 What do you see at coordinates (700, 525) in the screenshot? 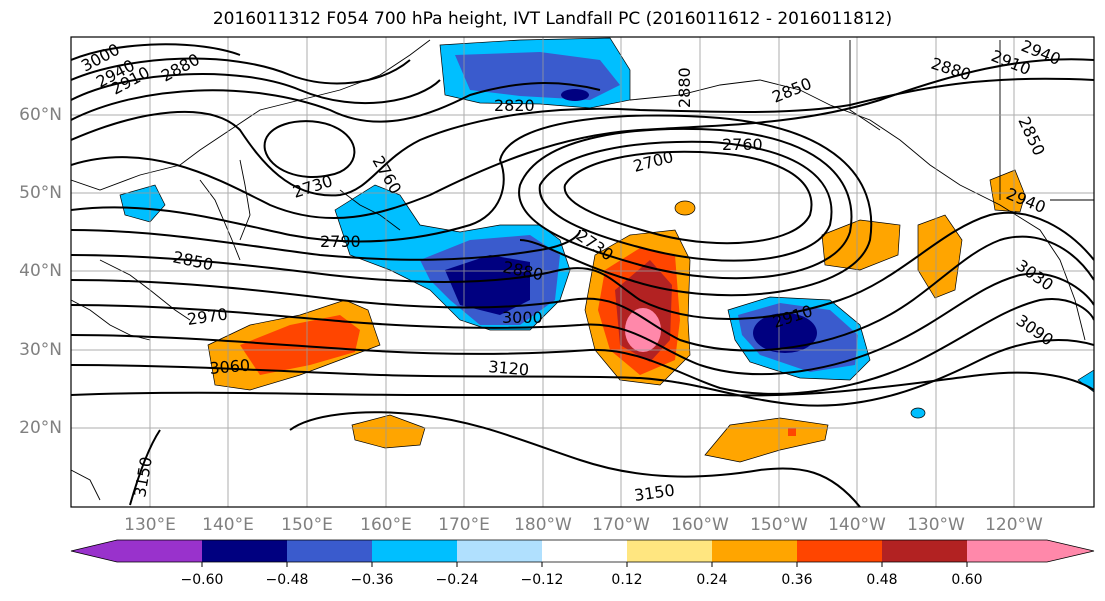
I see `lon-label: 160°W` at bounding box center [700, 525].